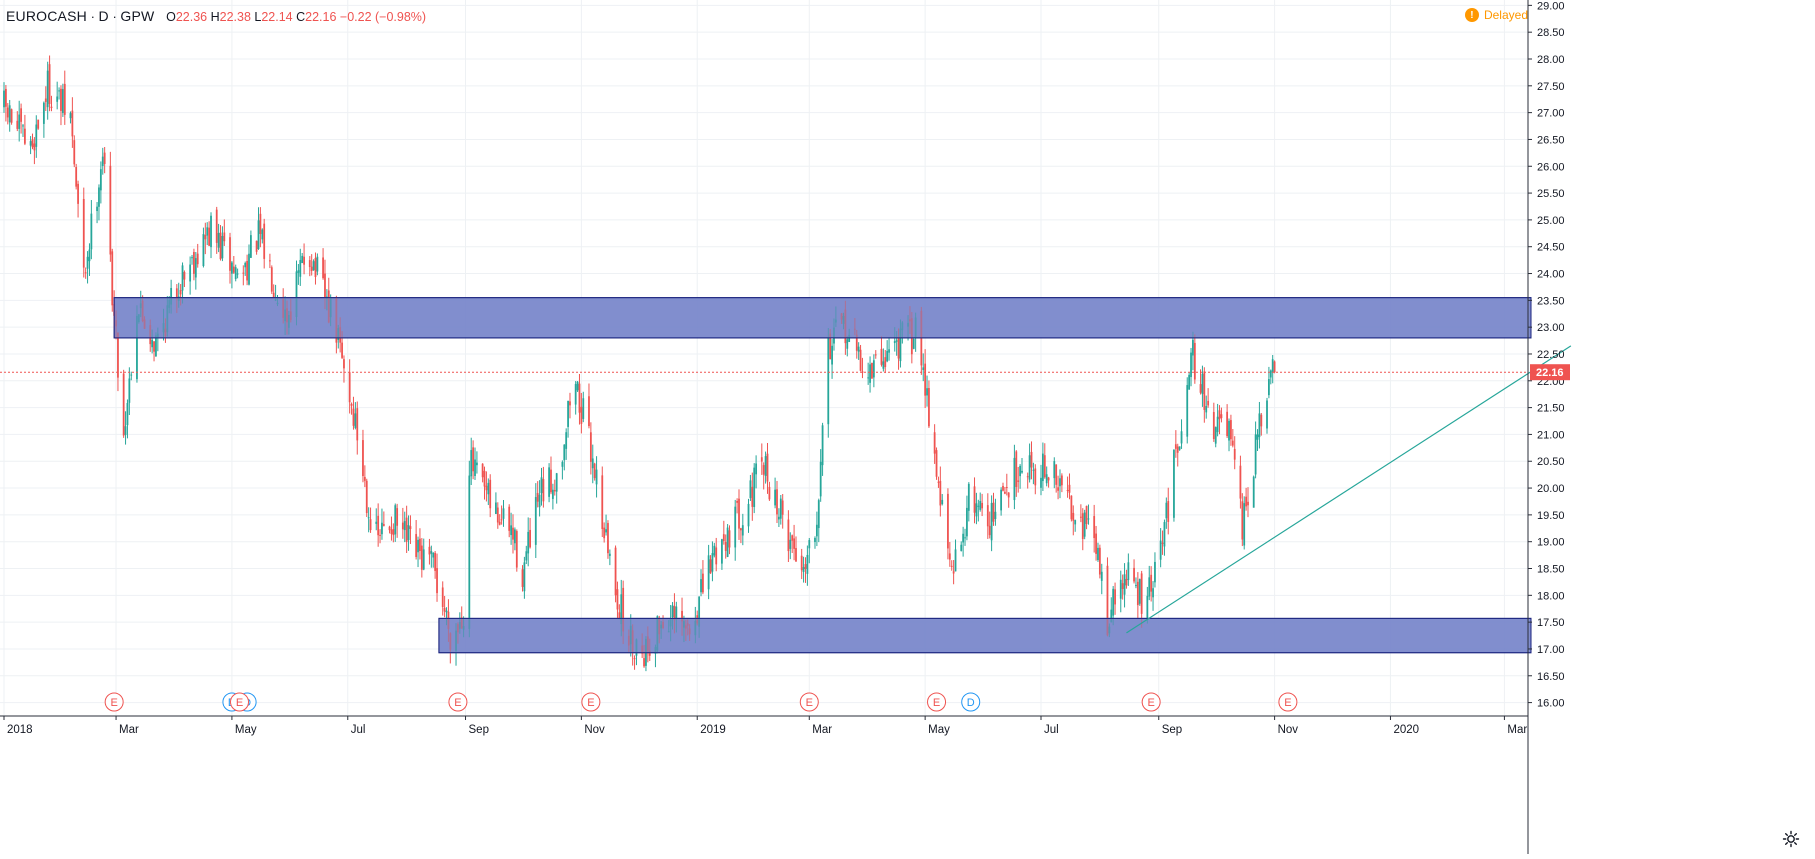 The width and height of the screenshot is (1815, 859). Describe the element at coordinates (46, 16) in the screenshot. I see `symbol-name: EUROCASH` at that location.